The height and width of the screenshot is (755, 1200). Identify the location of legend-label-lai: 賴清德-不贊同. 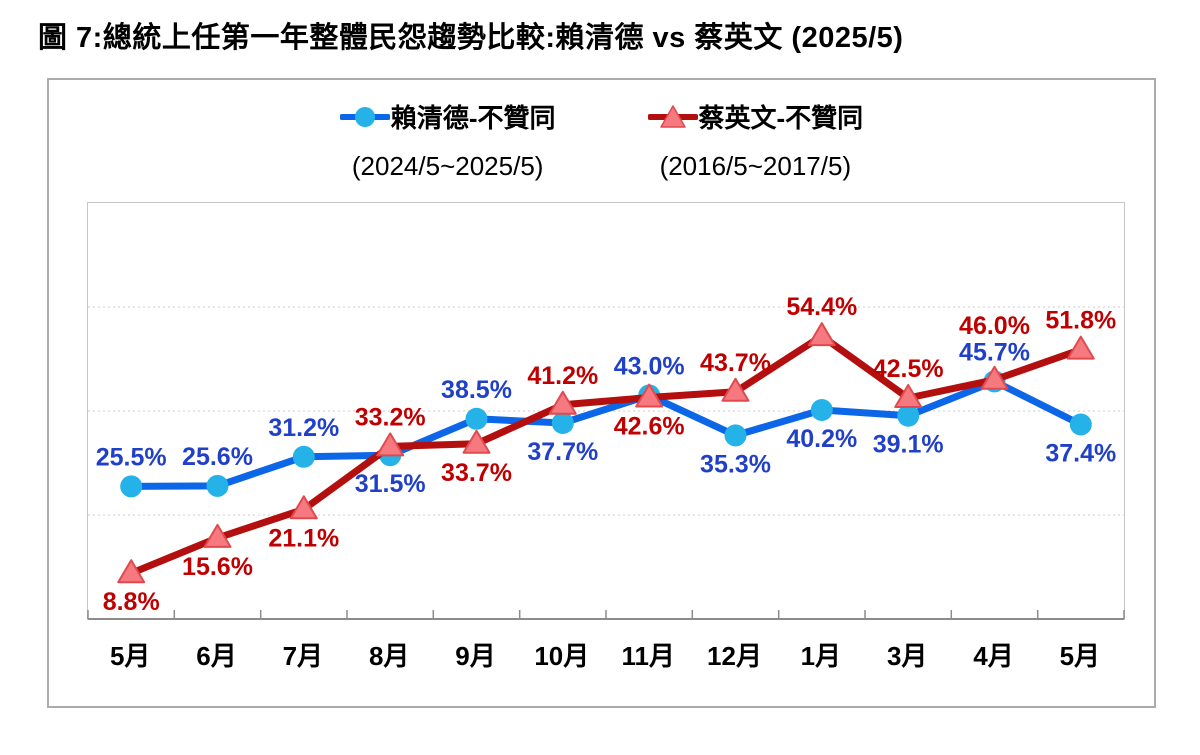
(473, 118).